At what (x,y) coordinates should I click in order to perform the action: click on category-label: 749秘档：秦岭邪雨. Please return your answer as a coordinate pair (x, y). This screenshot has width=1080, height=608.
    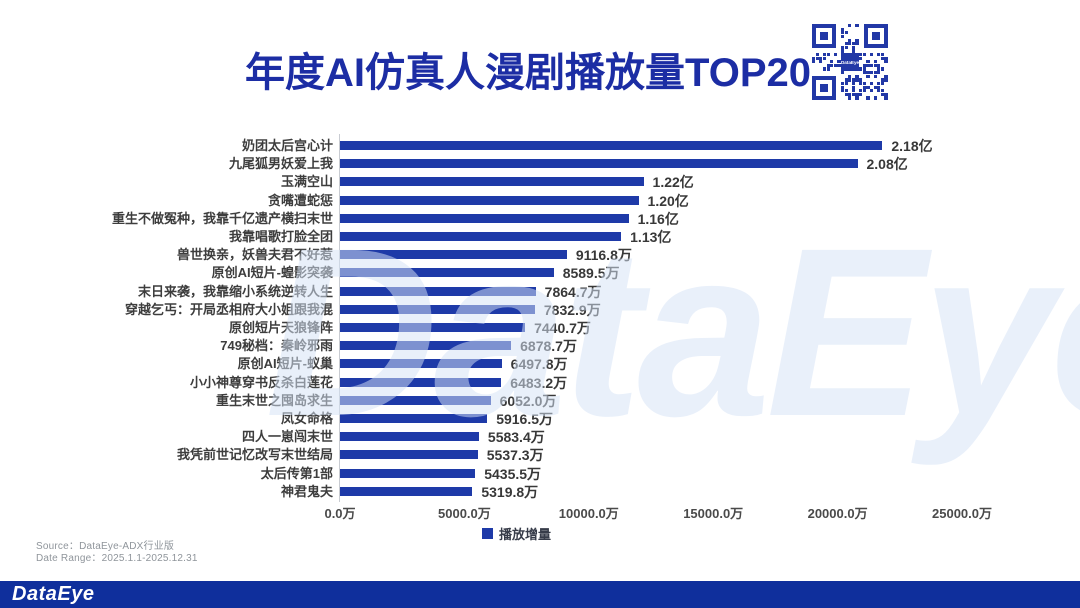
    Looking at the image, I should click on (276, 346).